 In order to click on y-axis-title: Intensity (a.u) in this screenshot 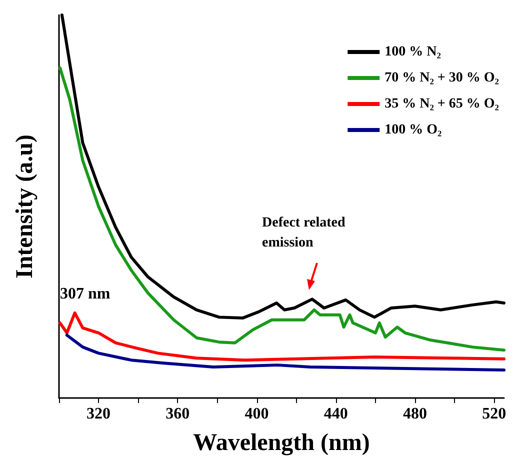, I will do `click(25, 206)`.